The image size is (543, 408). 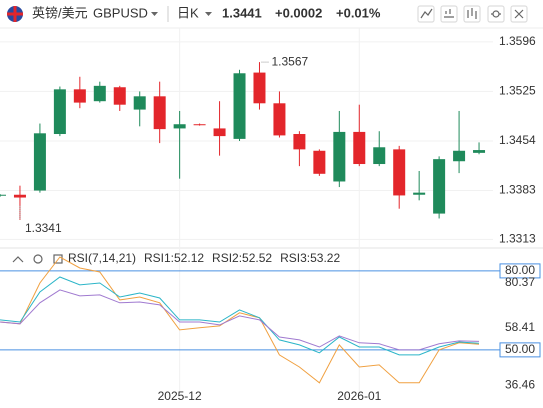 I want to click on y-tick-label: 50.00, so click(x=520, y=349).